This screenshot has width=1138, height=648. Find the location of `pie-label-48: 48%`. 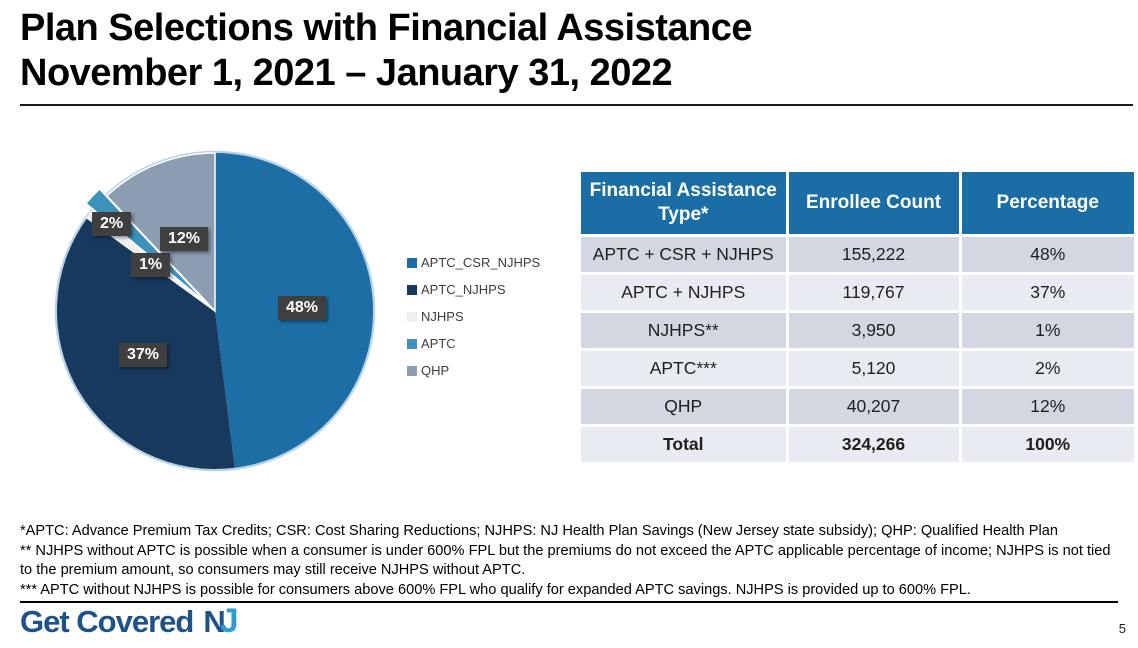

pie-label-48: 48% is located at coordinates (302, 308).